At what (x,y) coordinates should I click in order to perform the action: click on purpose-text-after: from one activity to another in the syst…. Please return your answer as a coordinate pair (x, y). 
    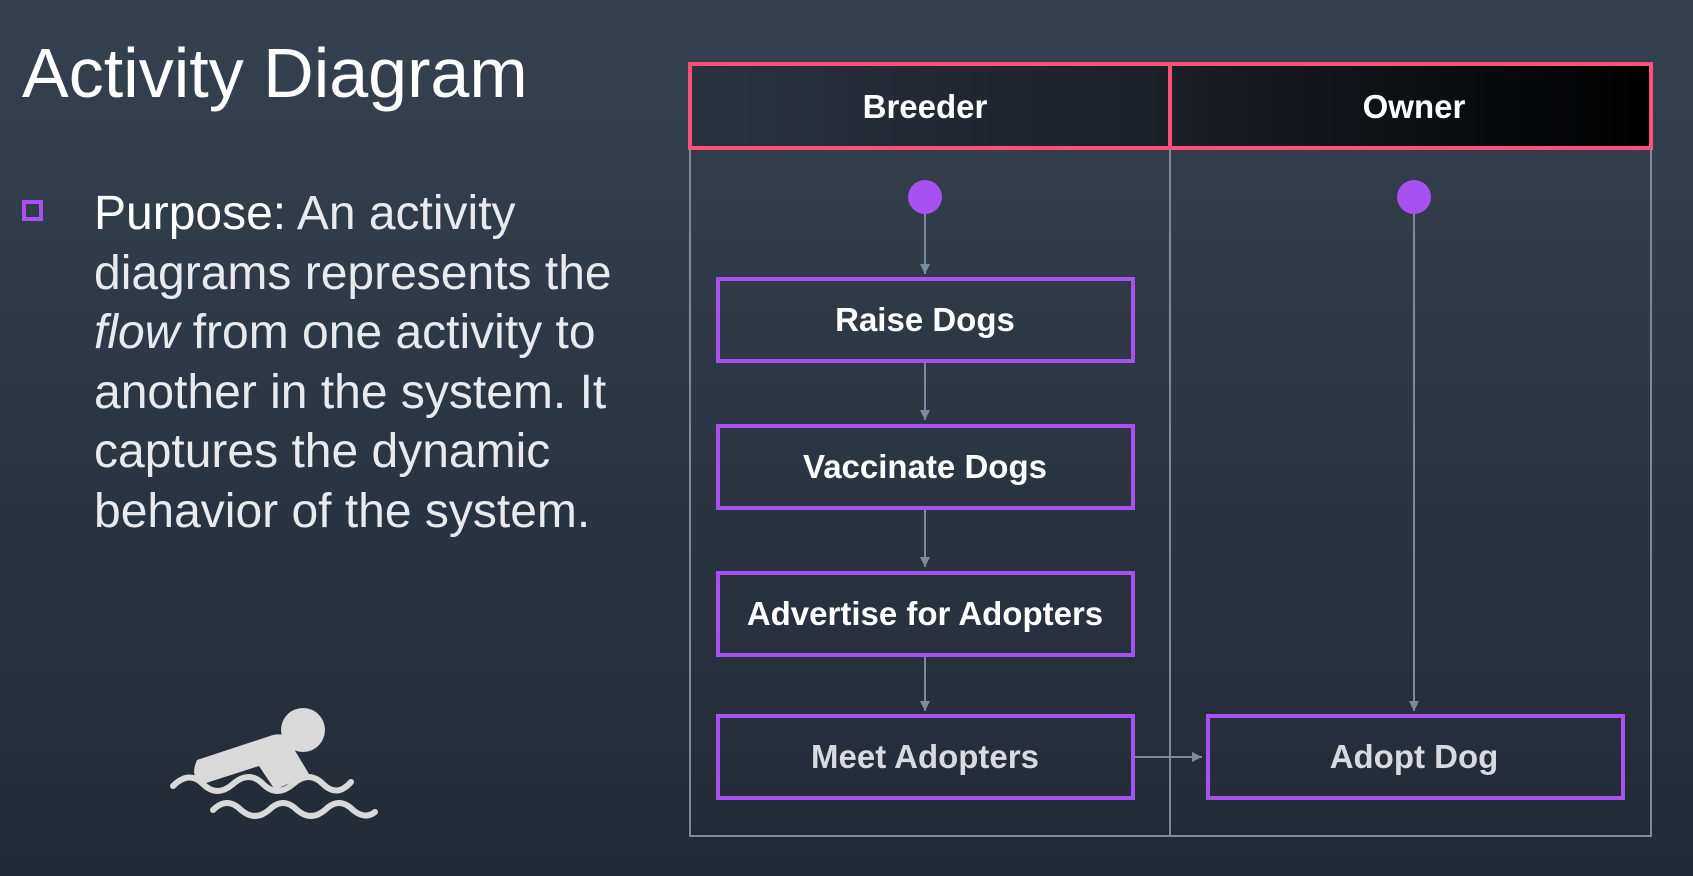
    Looking at the image, I should click on (350, 422).